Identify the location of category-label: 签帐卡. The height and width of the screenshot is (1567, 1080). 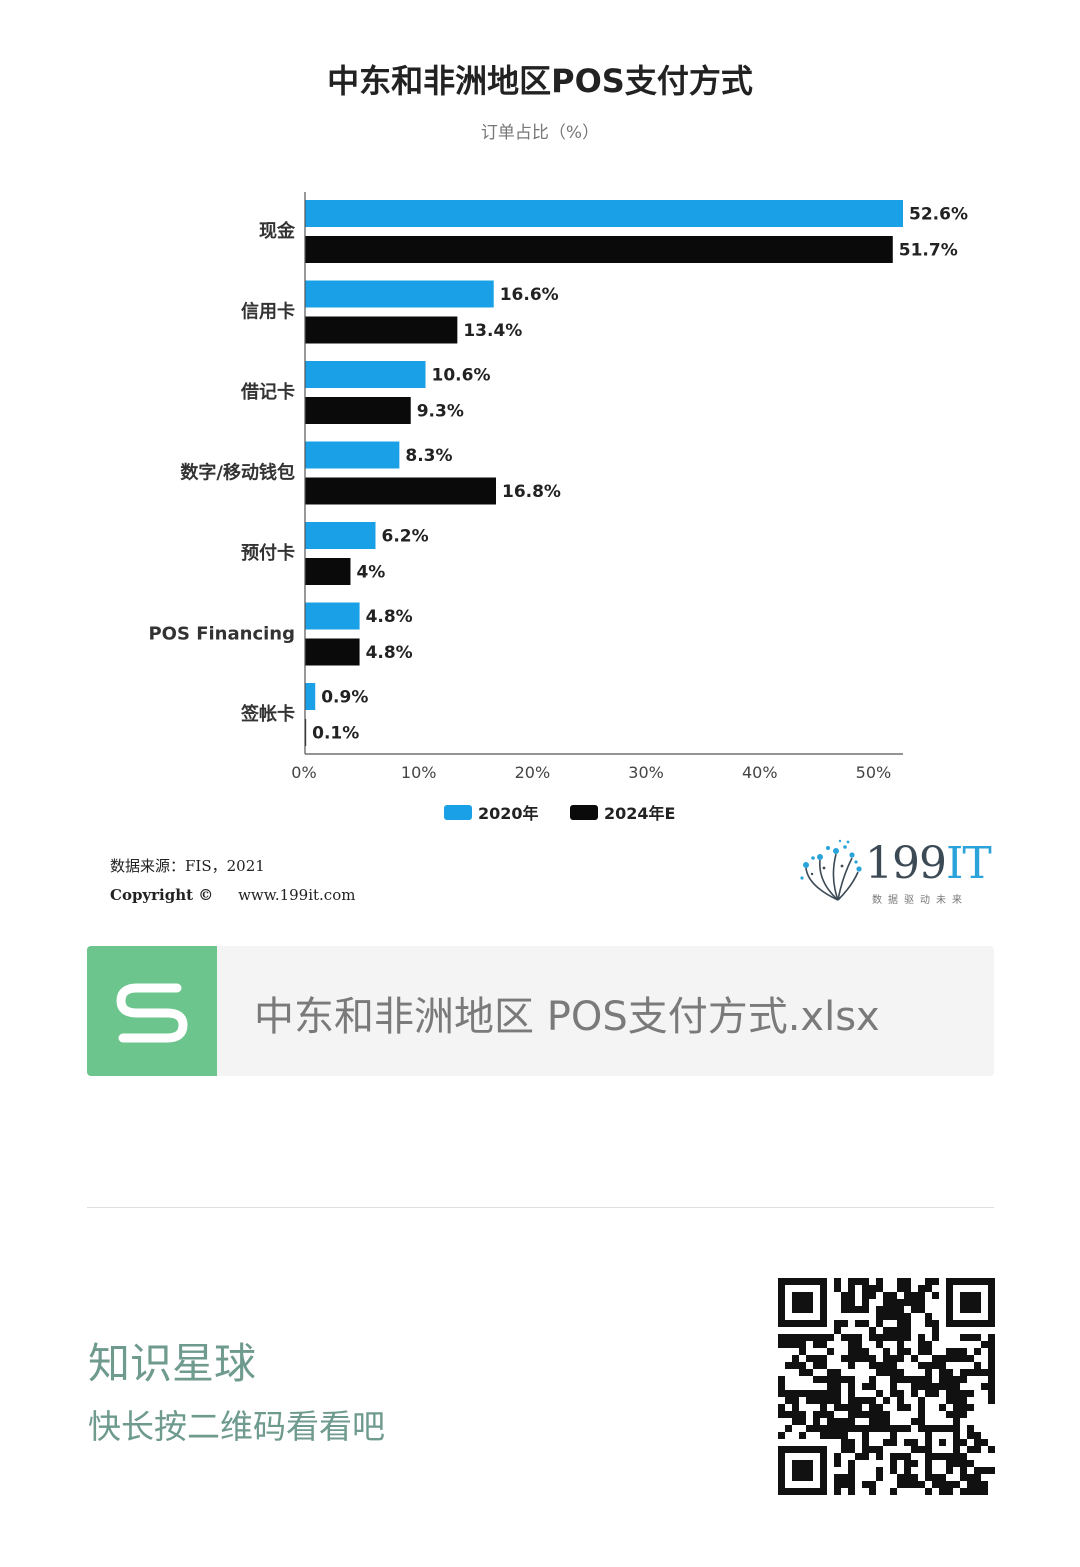
(267, 714).